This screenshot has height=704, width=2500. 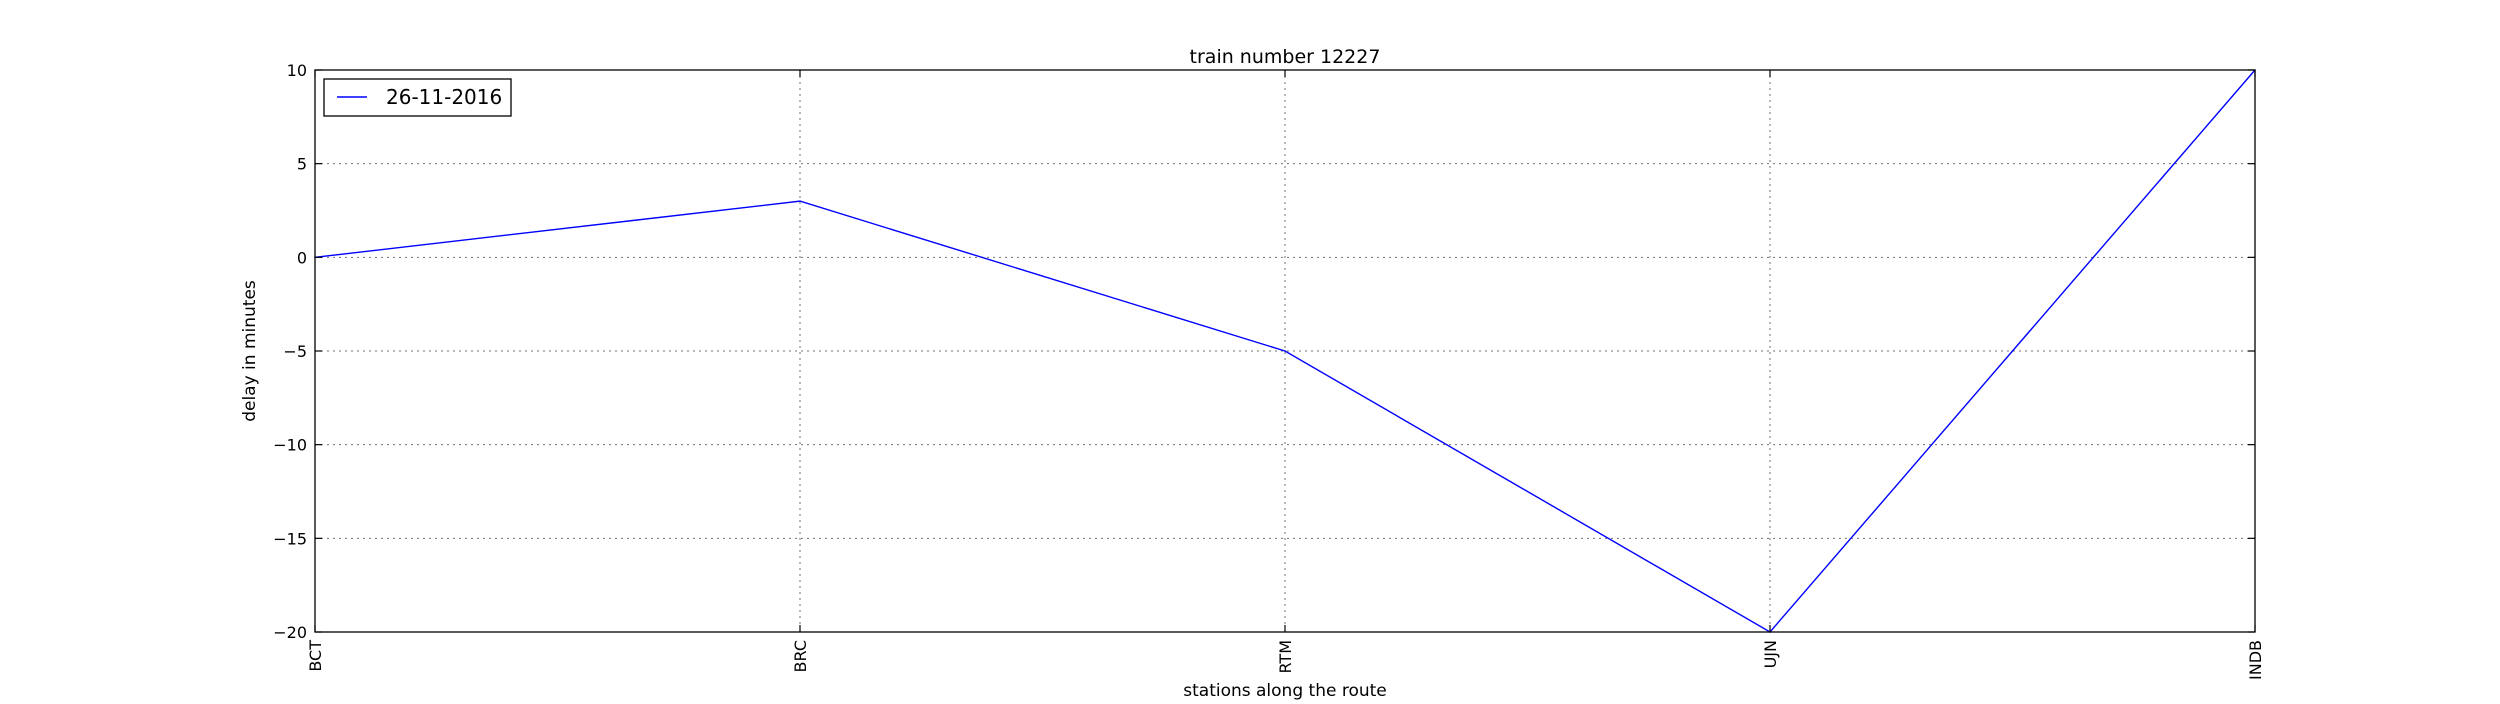 I want to click on y-tick-label: 0, so click(x=302, y=257).